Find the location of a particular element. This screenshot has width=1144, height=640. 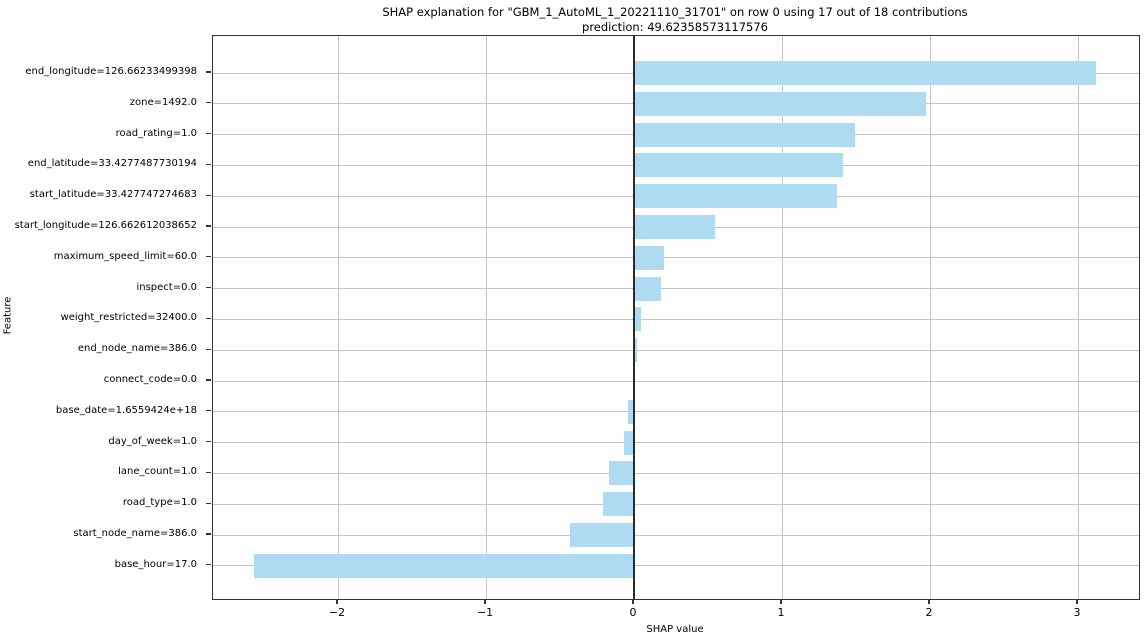

x-tick-label: 1 is located at coordinates (781, 612).